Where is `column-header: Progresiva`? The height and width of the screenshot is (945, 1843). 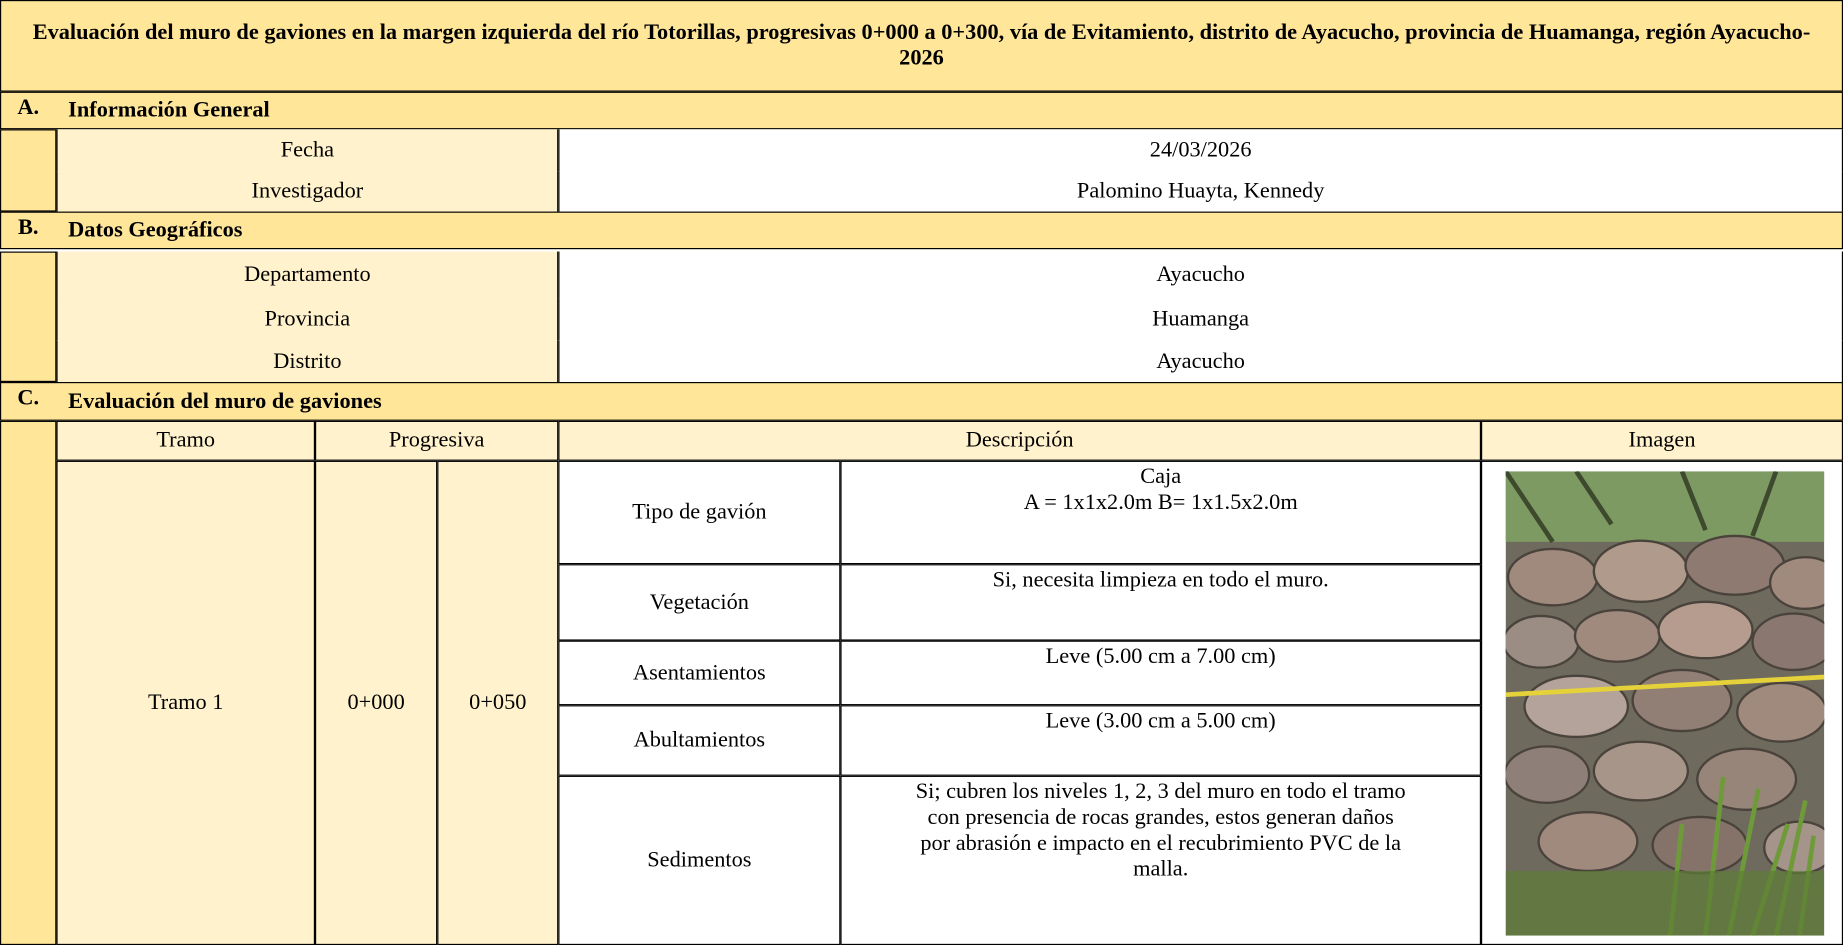 column-header: Progresiva is located at coordinates (437, 440).